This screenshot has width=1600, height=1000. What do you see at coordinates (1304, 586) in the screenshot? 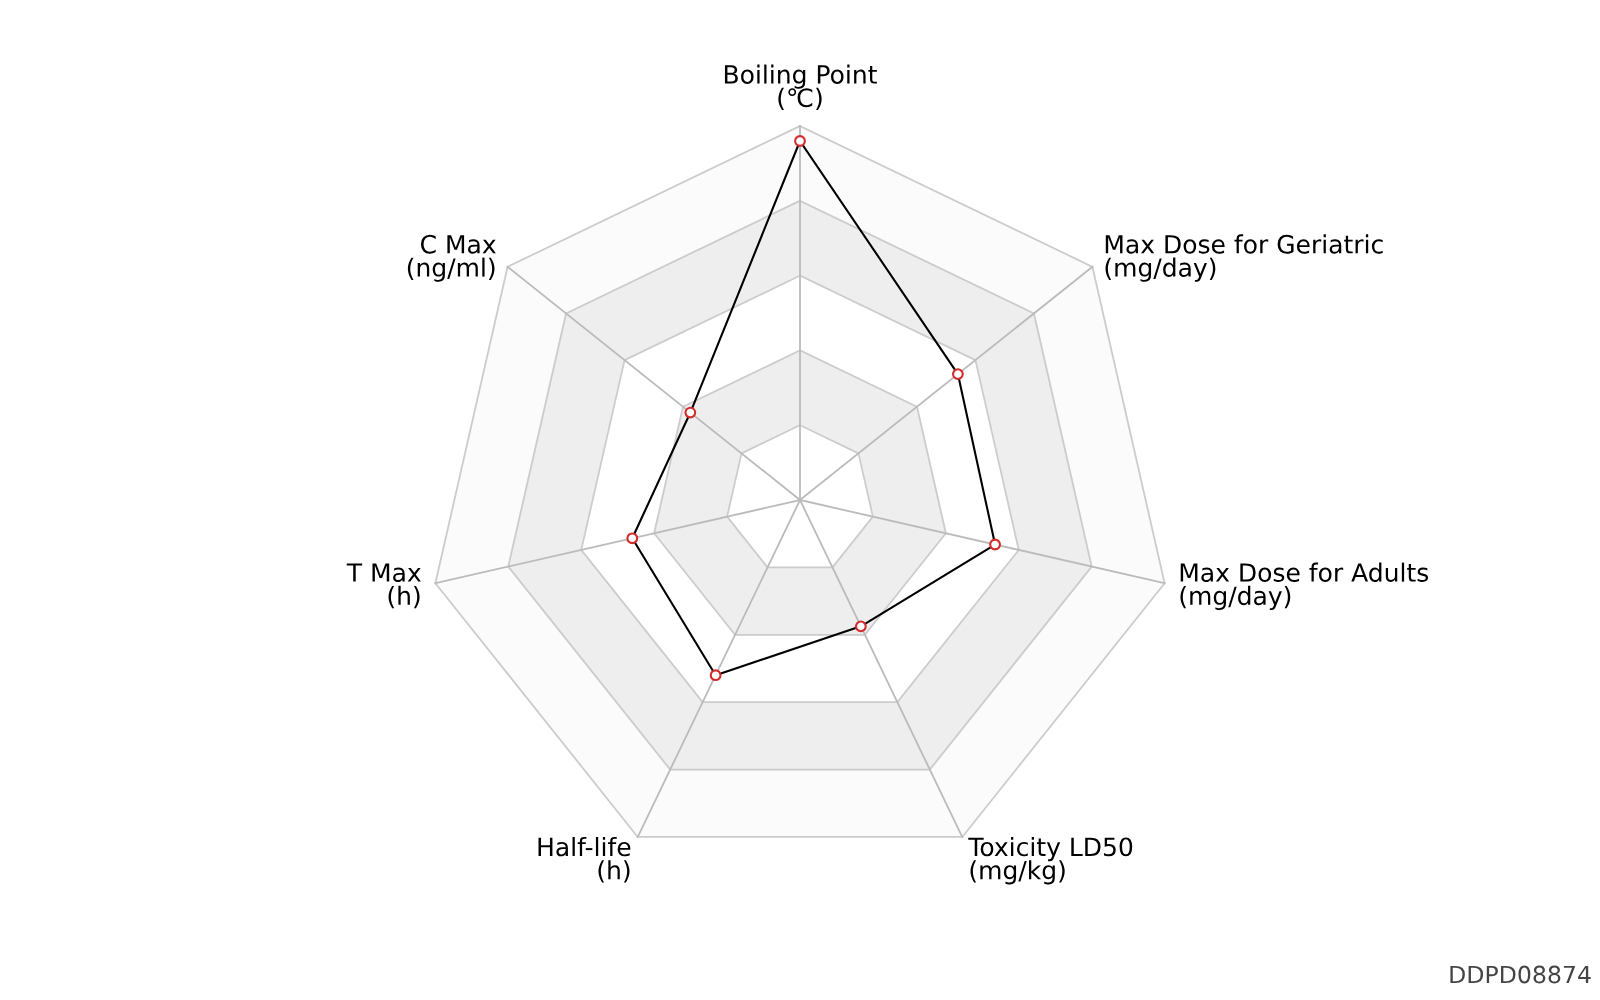
I see `spoke-label: Max Dose for Adults (mg/day)` at bounding box center [1304, 586].